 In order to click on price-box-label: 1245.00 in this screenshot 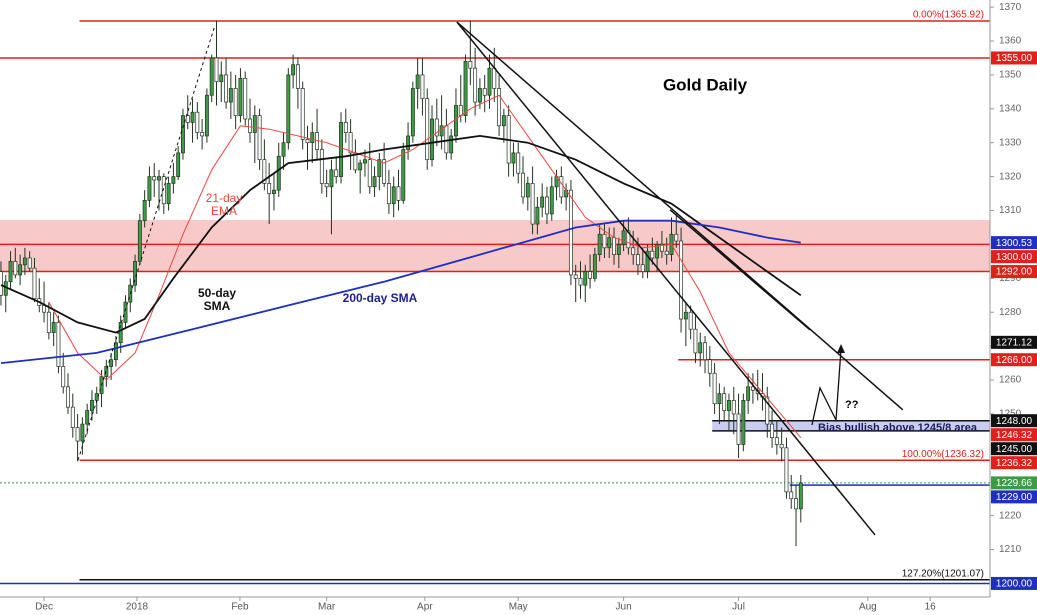, I will do `click(1014, 449)`.